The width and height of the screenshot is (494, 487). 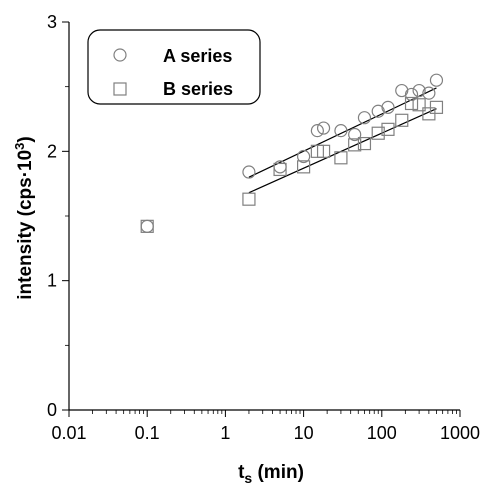 I want to click on x-axis-title-rest: (min), so click(x=278, y=472).